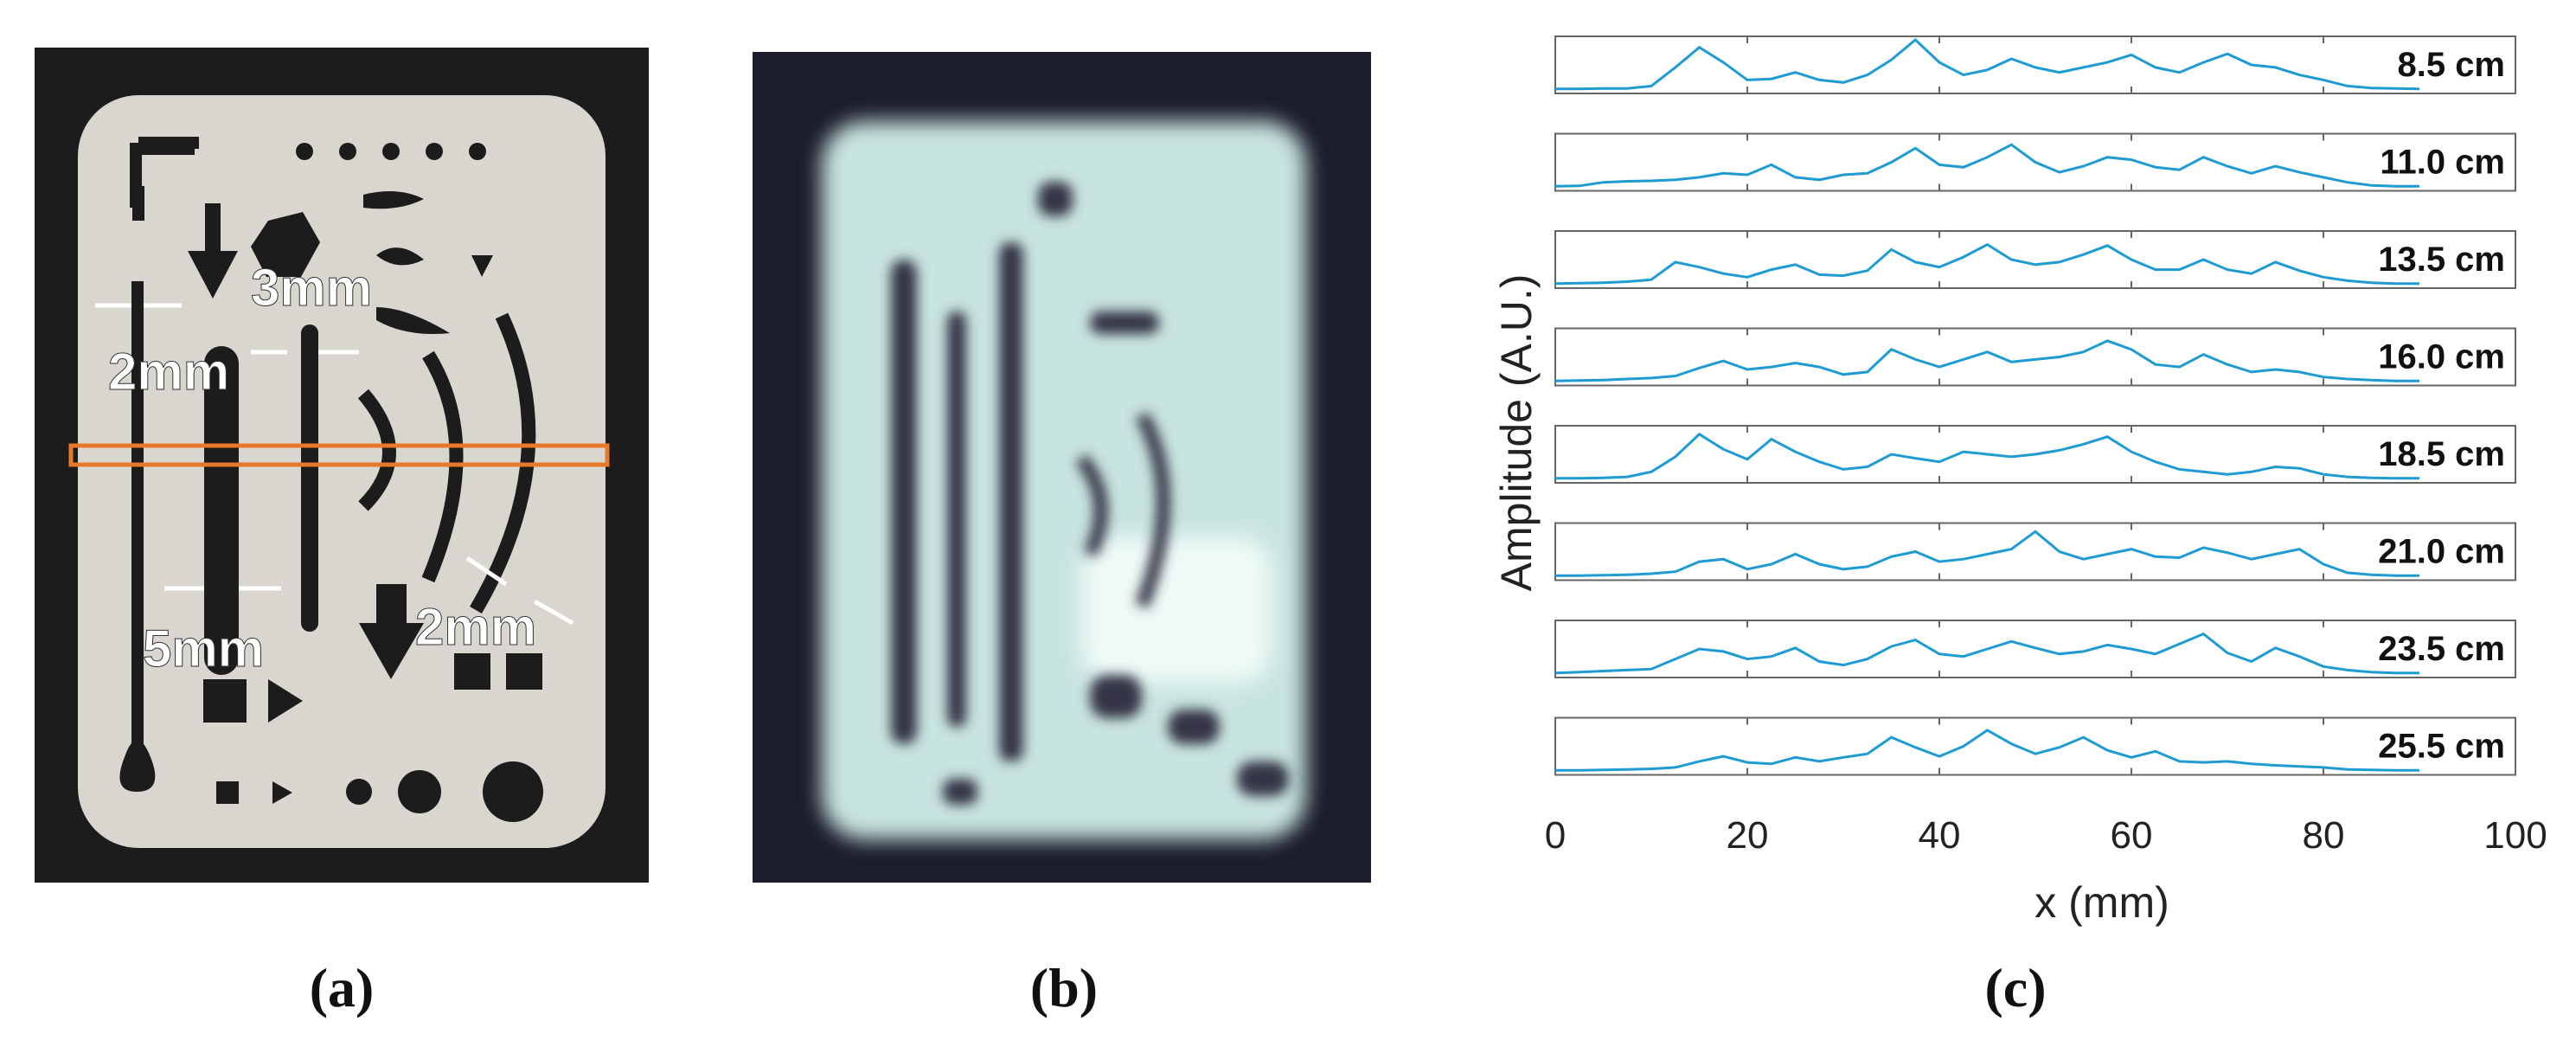 The image size is (2576, 1047). What do you see at coordinates (1940, 835) in the screenshot?
I see `x-tick-label: 40` at bounding box center [1940, 835].